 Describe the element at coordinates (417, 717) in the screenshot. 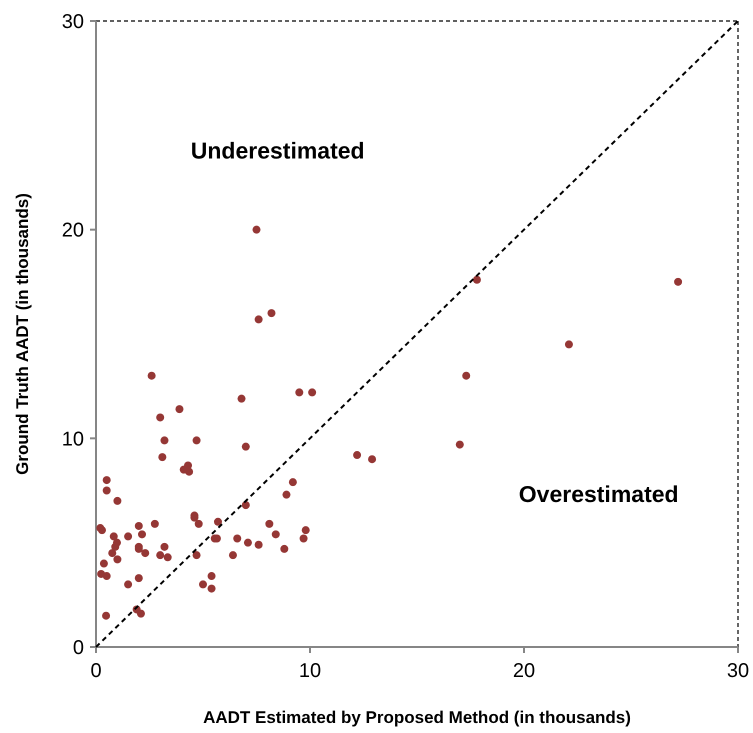

I see `x-axis-title: AADT Estimated by Proposed Method (in thousands)` at that location.